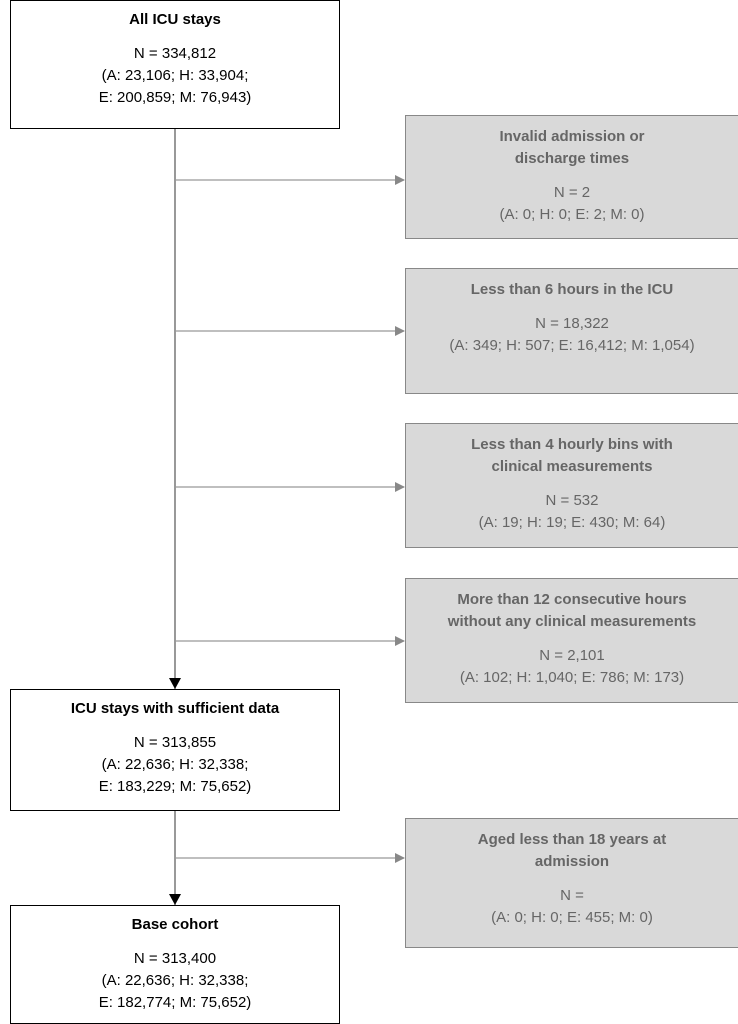  Describe the element at coordinates (572, 466) in the screenshot. I see `box-title: clinical measurements` at that location.